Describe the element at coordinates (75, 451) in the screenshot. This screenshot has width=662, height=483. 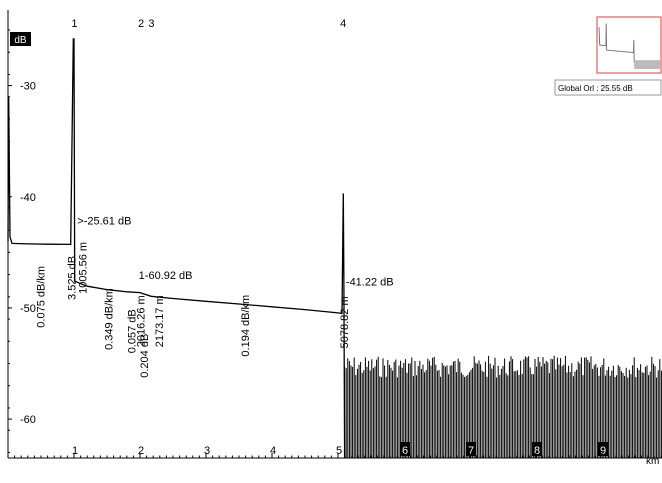
I see `x-tick-label: 1` at that location.